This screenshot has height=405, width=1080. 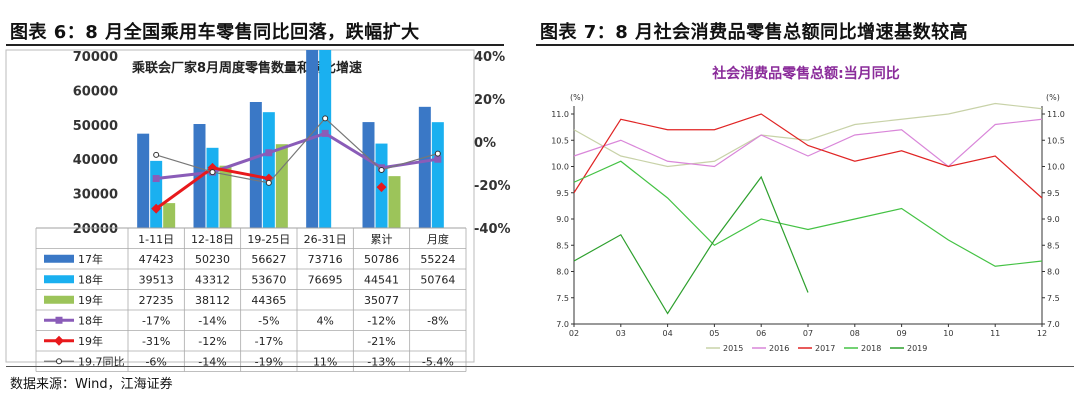 What do you see at coordinates (562, 219) in the screenshot?
I see `y-tick-label-left: 9.0` at bounding box center [562, 219].